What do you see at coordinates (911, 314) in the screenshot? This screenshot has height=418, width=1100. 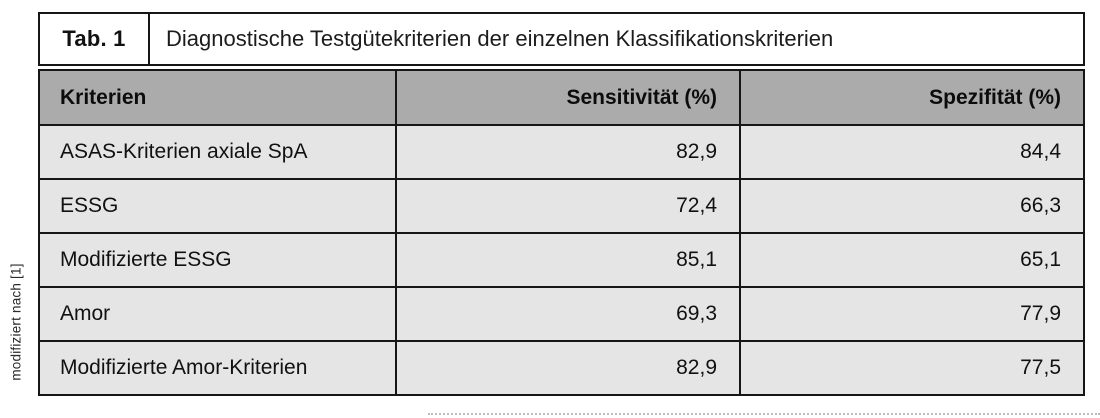 I see `cell-specificity: 77,9` at bounding box center [911, 314].